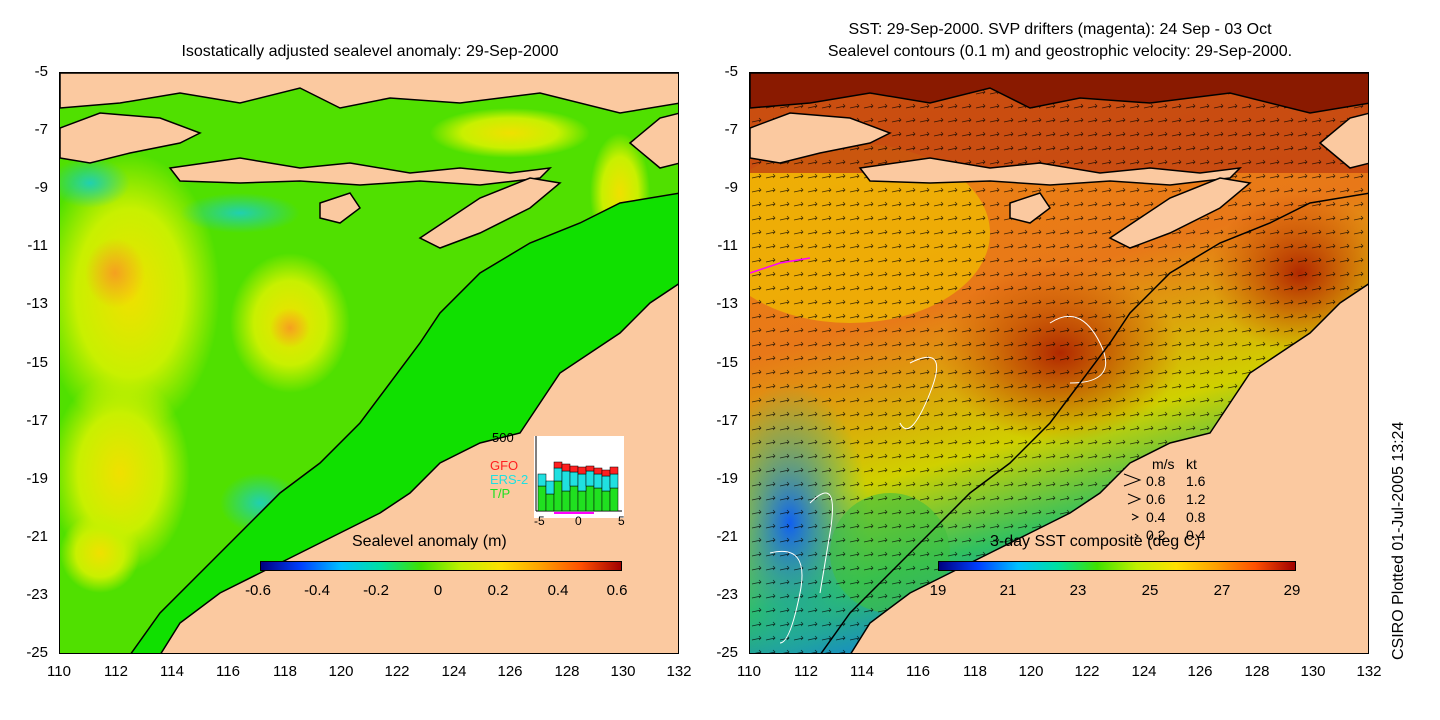 The height and width of the screenshot is (720, 1440). I want to click on velocity-row-kt: 0.4, so click(1196, 535).